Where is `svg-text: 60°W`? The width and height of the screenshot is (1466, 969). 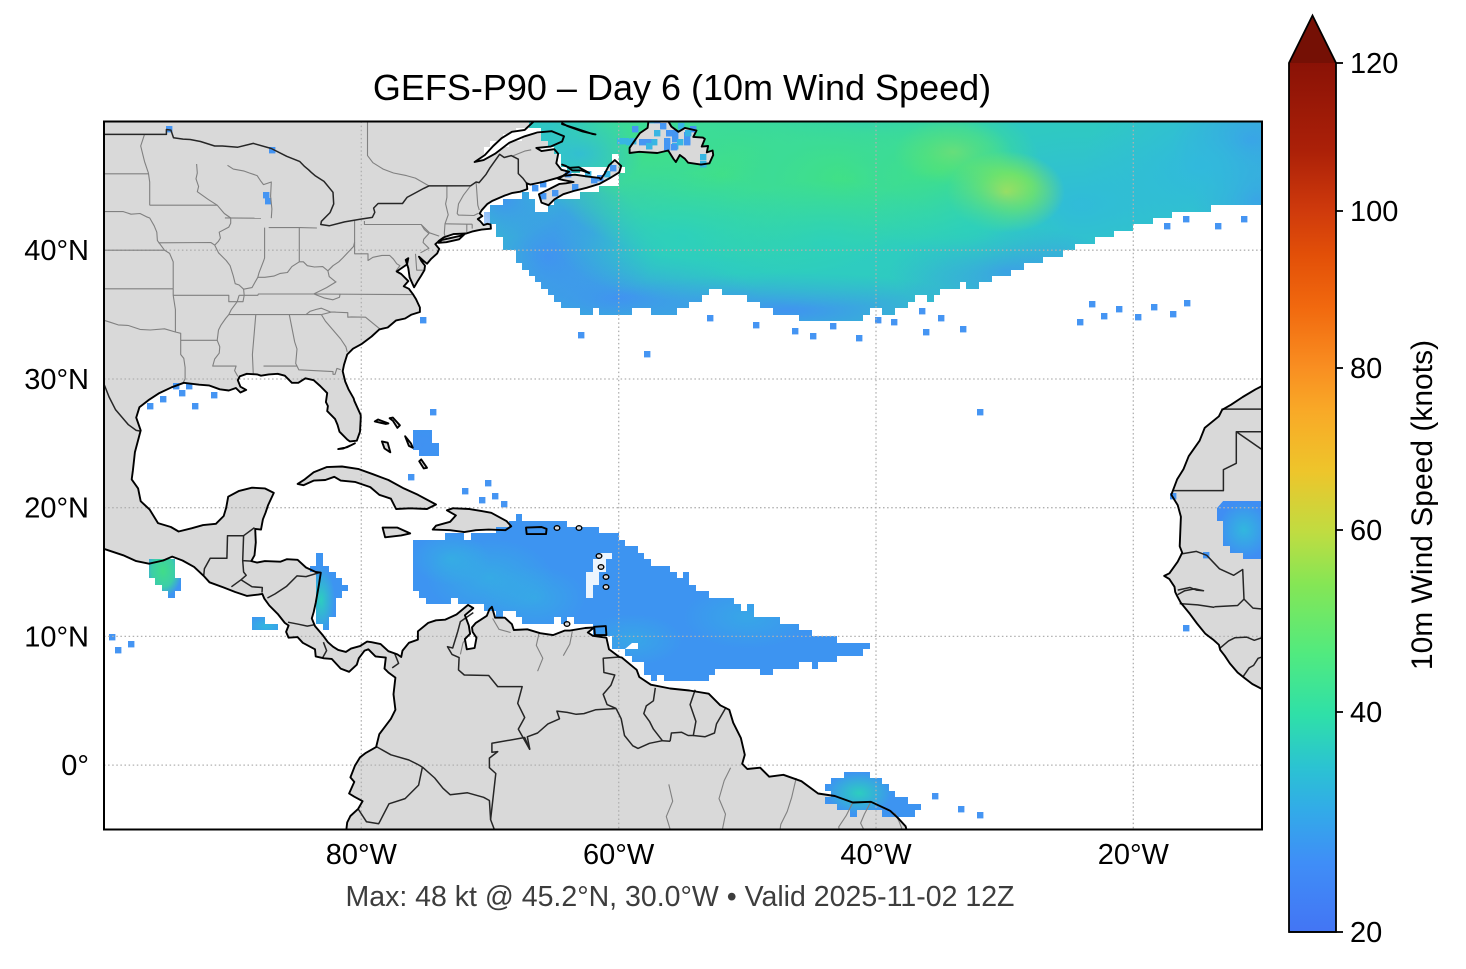 svg-text: 60°W is located at coordinates (619, 855).